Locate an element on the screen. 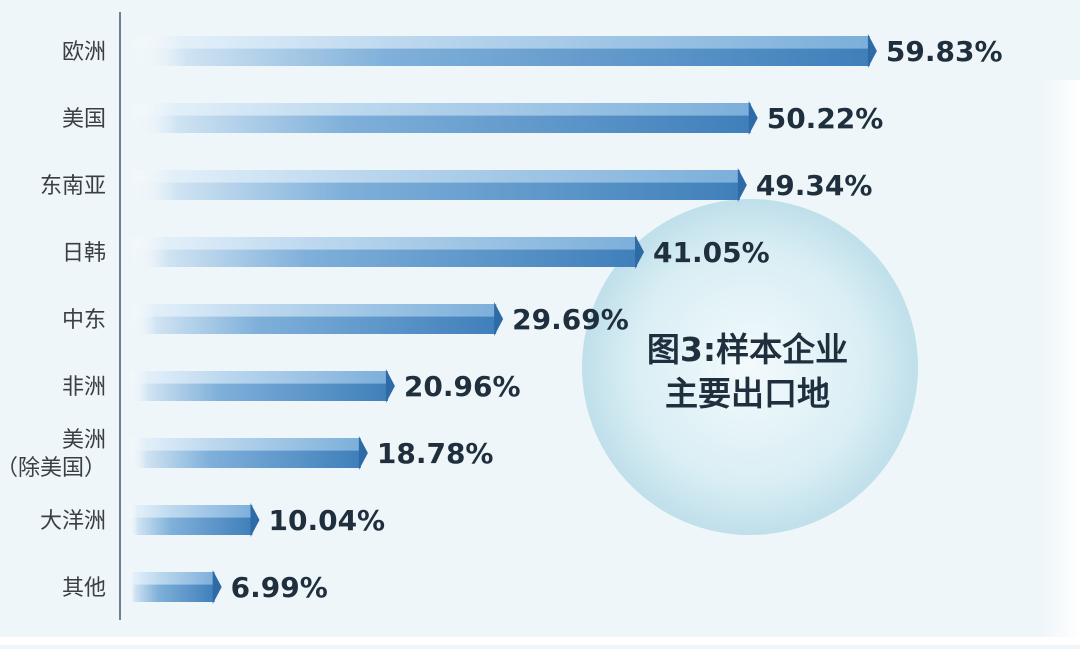 The width and height of the screenshot is (1080, 649). value-label: 6.99% is located at coordinates (279, 587).